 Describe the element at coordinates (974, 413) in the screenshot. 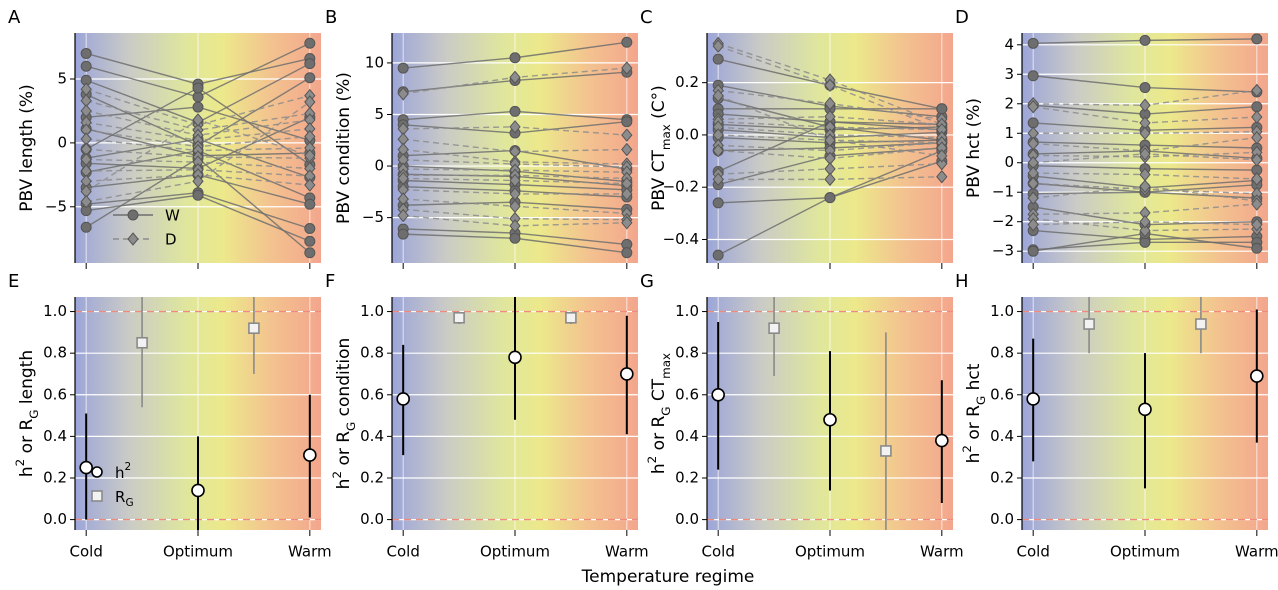

I see `y-axis-label: h2 or RG hct` at that location.